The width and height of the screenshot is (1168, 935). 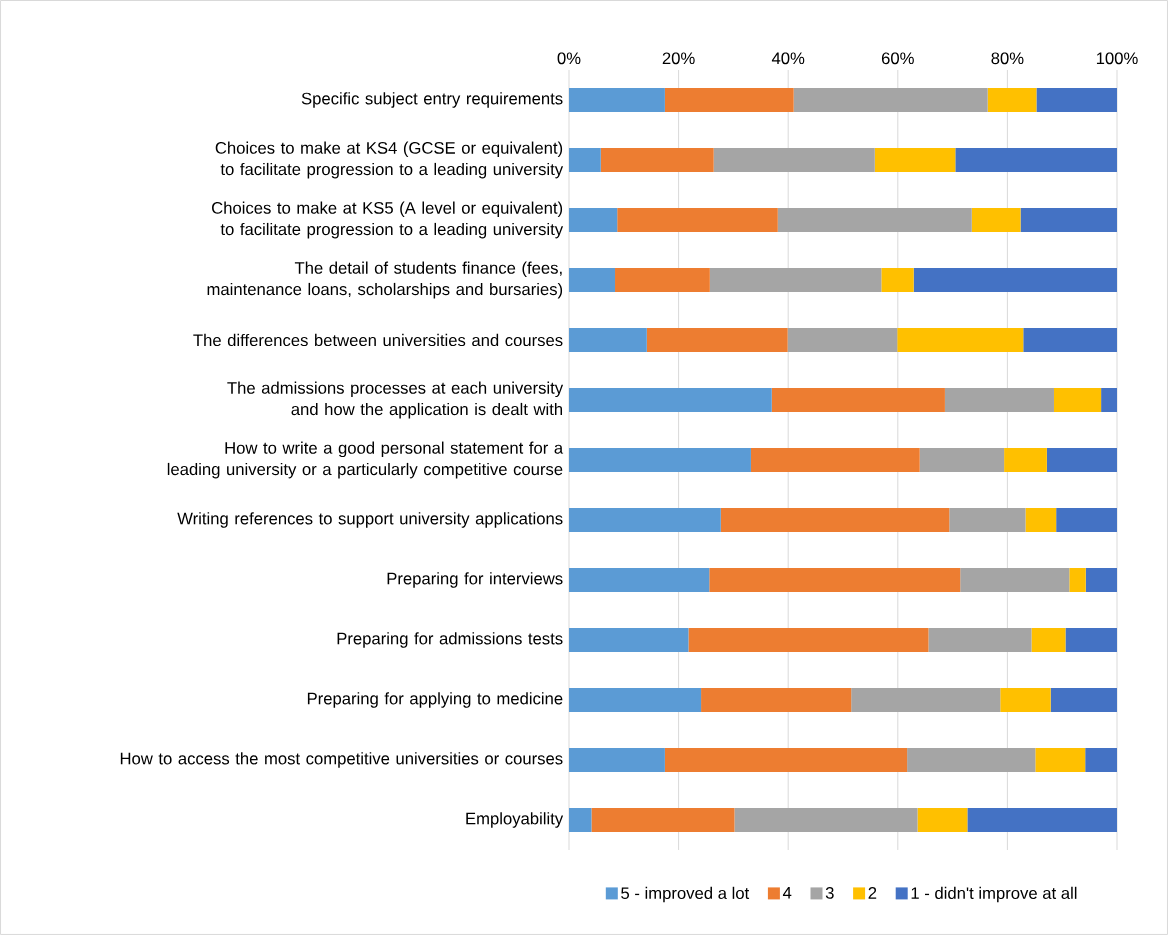 What do you see at coordinates (475, 580) in the screenshot?
I see `y-tick-label: Preparing for interviews` at bounding box center [475, 580].